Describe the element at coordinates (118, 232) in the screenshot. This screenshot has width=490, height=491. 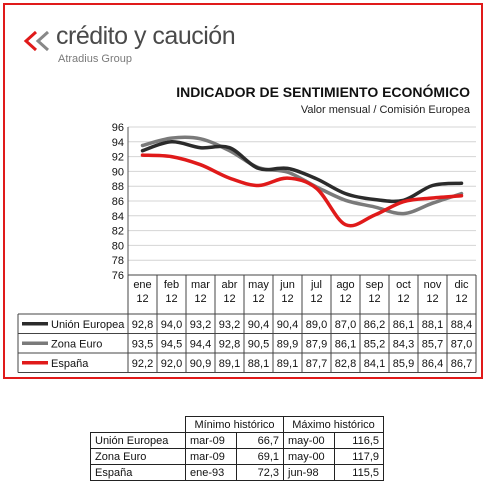
I see `y-tick-label: 82` at that location.